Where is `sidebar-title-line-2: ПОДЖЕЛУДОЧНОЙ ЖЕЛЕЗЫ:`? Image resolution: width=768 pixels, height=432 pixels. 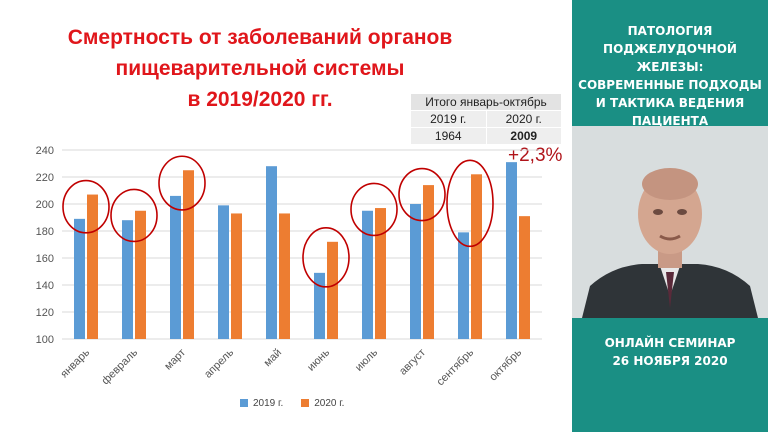
sidebar-title-line-2: ПОДЖЕЛУДОЧНОЙ ЖЕЛЕЗЫ: is located at coordinates (670, 58).